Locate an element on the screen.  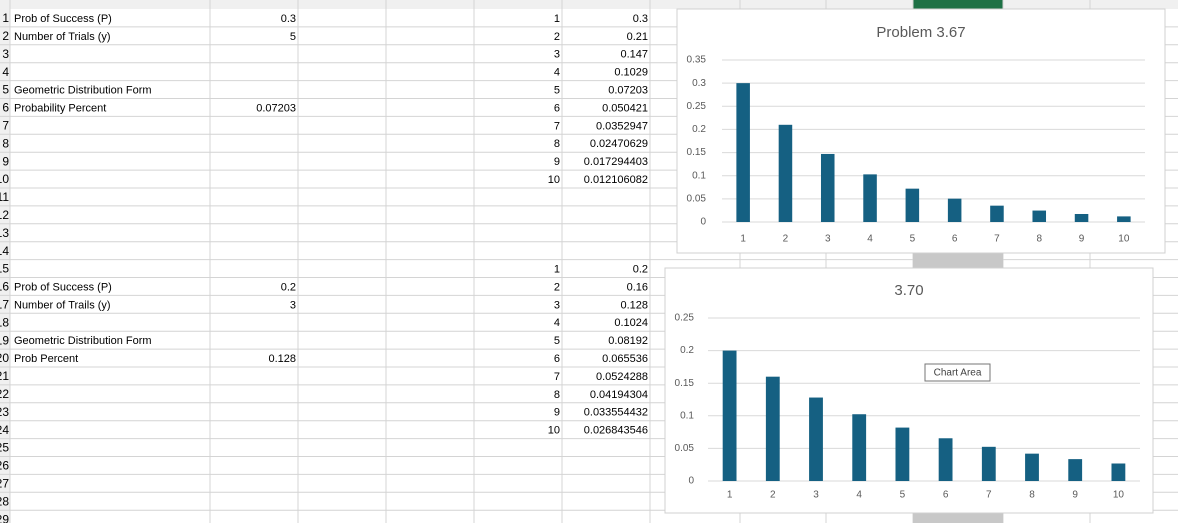
row-number: 2 is located at coordinates (5, 36).